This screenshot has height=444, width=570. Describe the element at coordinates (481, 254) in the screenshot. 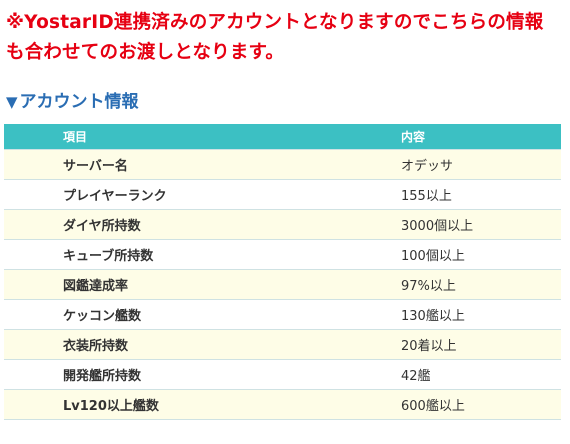

I see `row-value: 100個以上` at that location.